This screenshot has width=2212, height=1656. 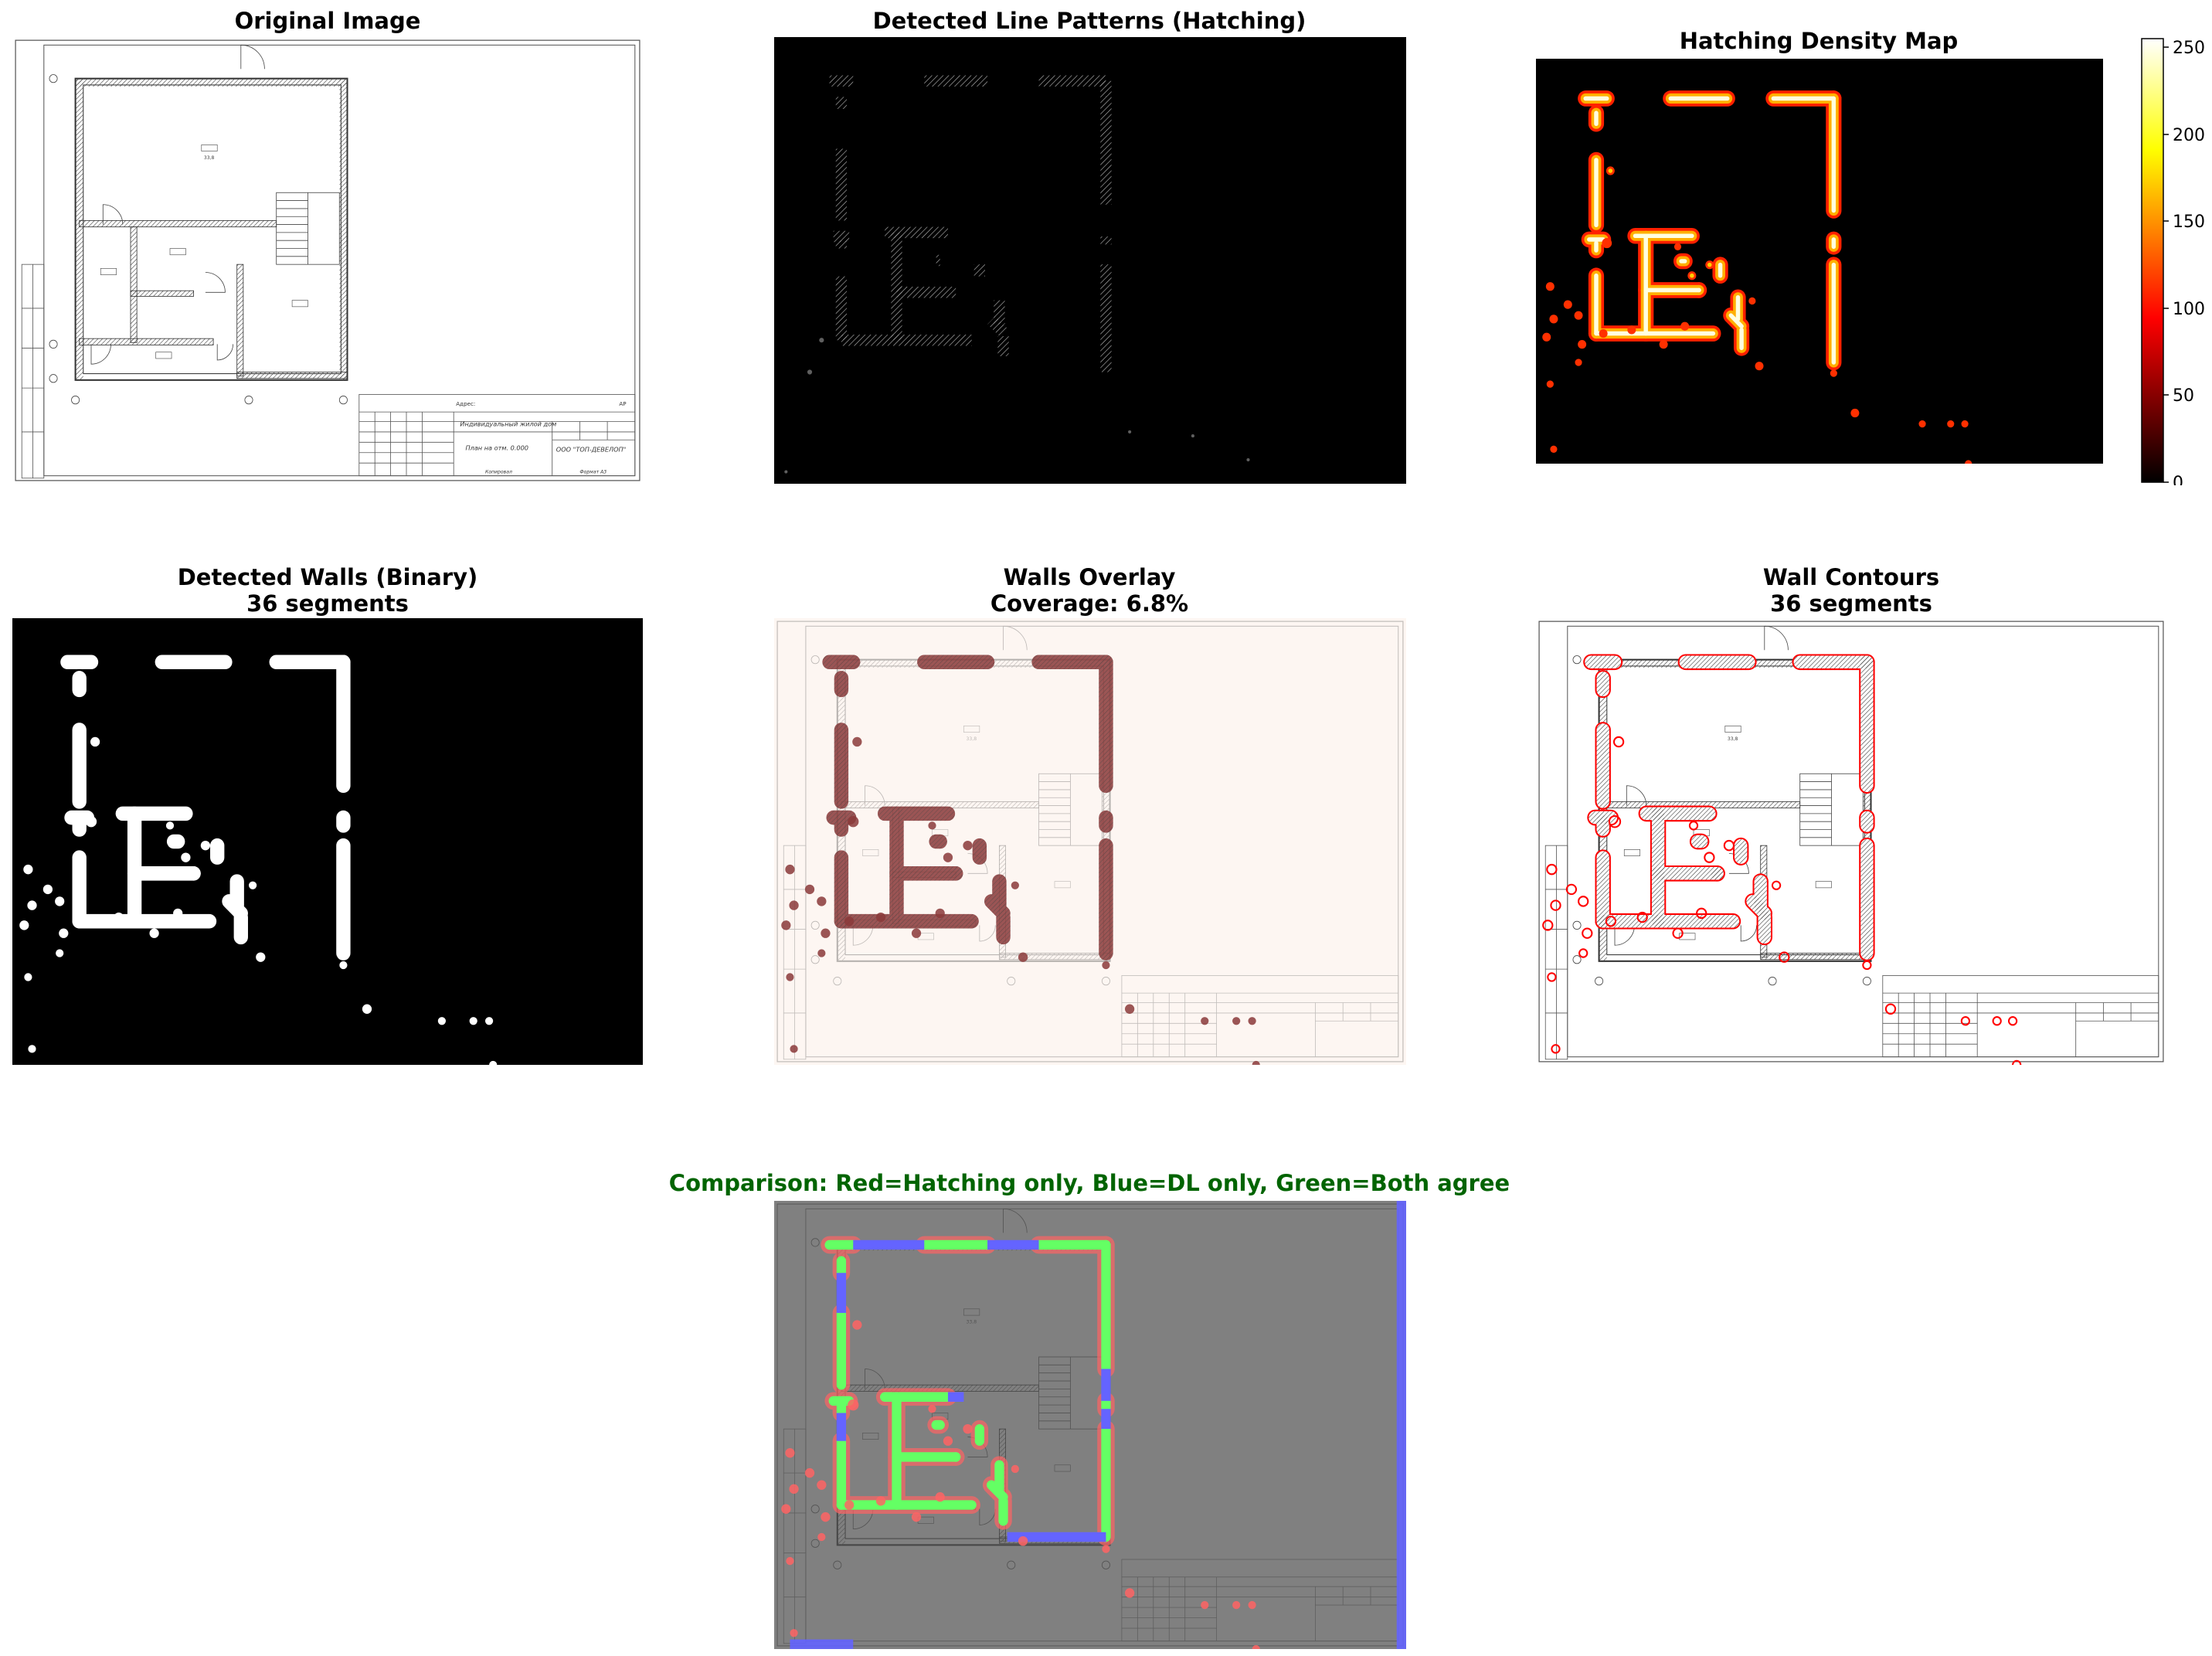 I want to click on colorbar-tick-150: 150, so click(x=2189, y=222).